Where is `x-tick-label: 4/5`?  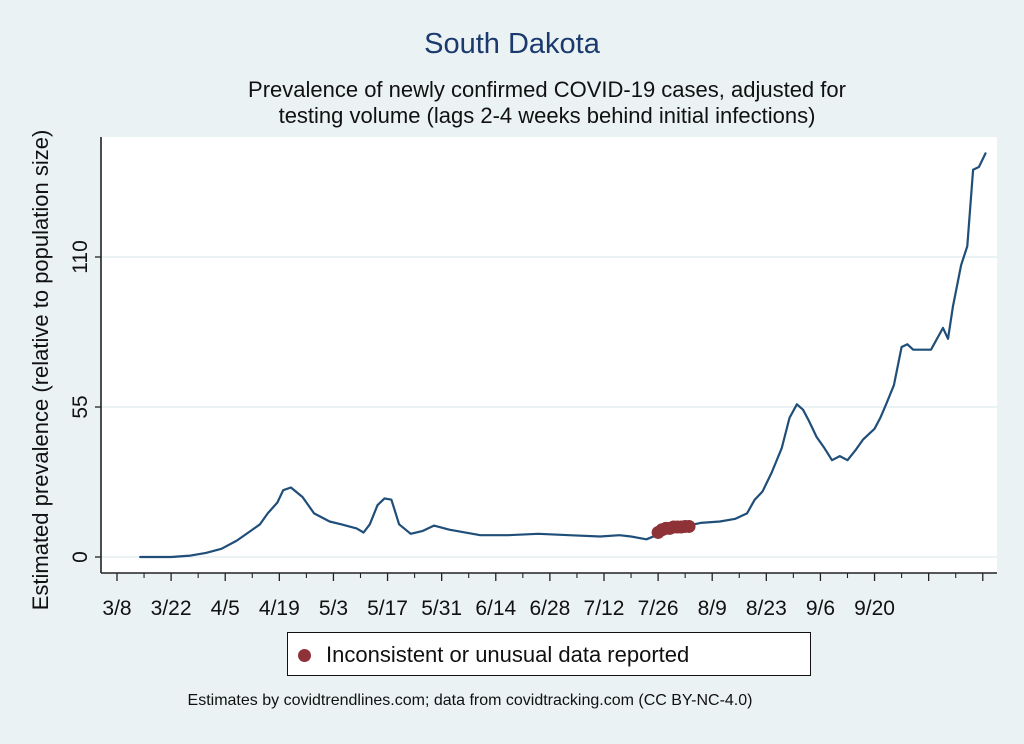
x-tick-label: 4/5 is located at coordinates (225, 608).